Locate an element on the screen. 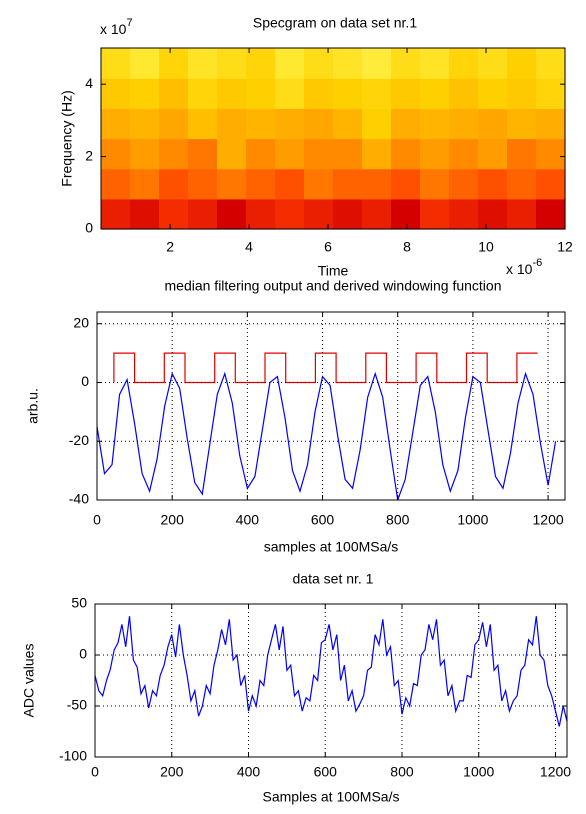 Image resolution: width=586 pixels, height=814 pixels. exponent-power: 7 is located at coordinates (129, 23).